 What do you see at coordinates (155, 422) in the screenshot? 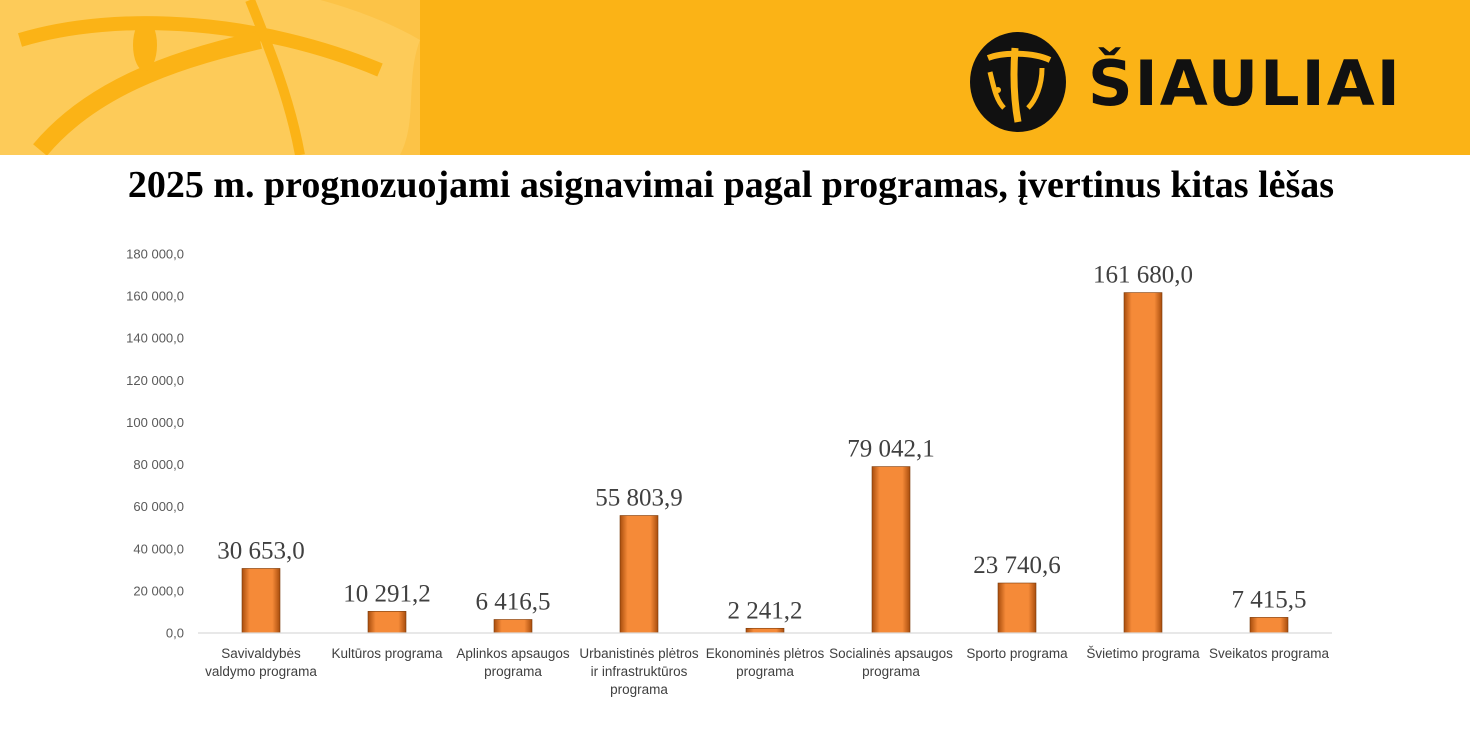
I see `y-tick-label: 100 000,0` at bounding box center [155, 422].